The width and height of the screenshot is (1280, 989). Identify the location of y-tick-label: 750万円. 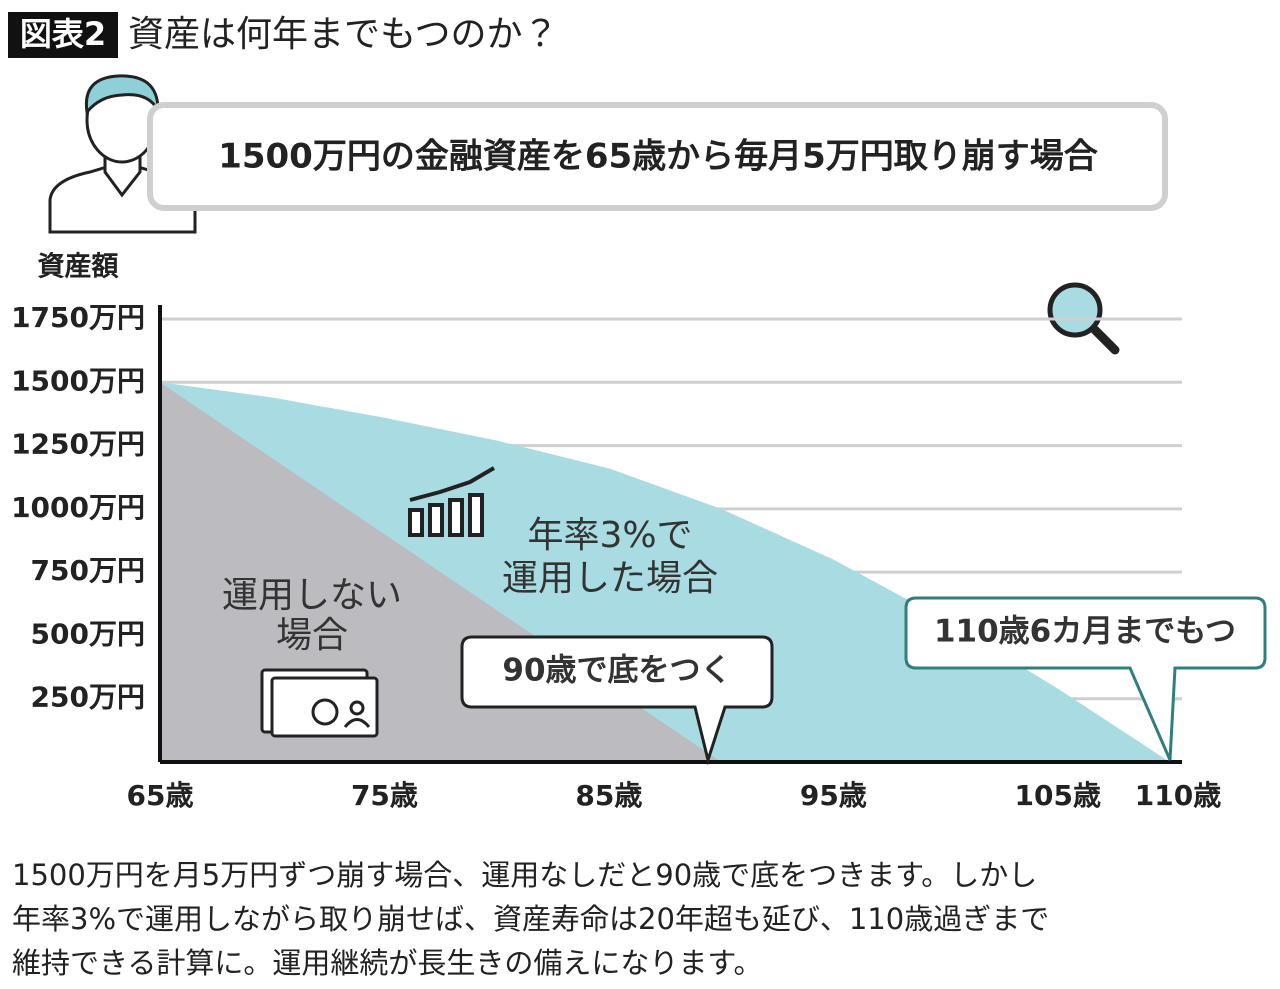
(88, 570).